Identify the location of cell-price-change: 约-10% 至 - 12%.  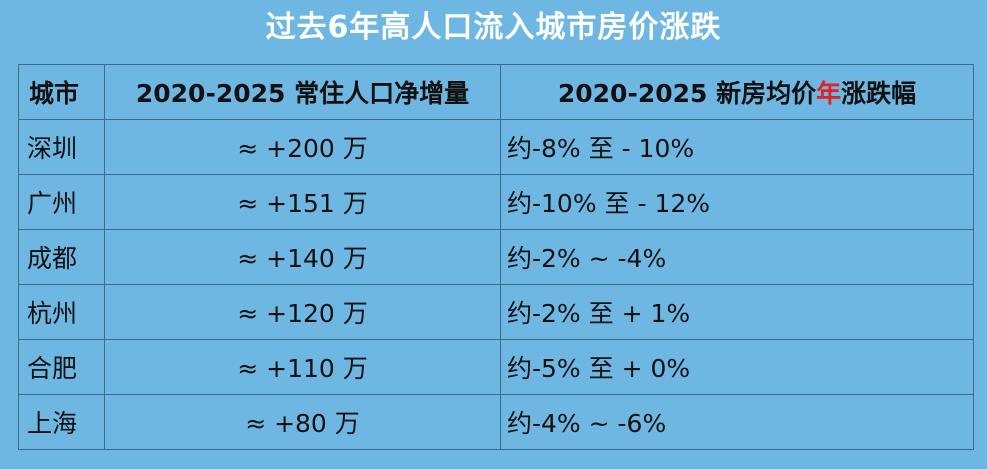
(737, 202).